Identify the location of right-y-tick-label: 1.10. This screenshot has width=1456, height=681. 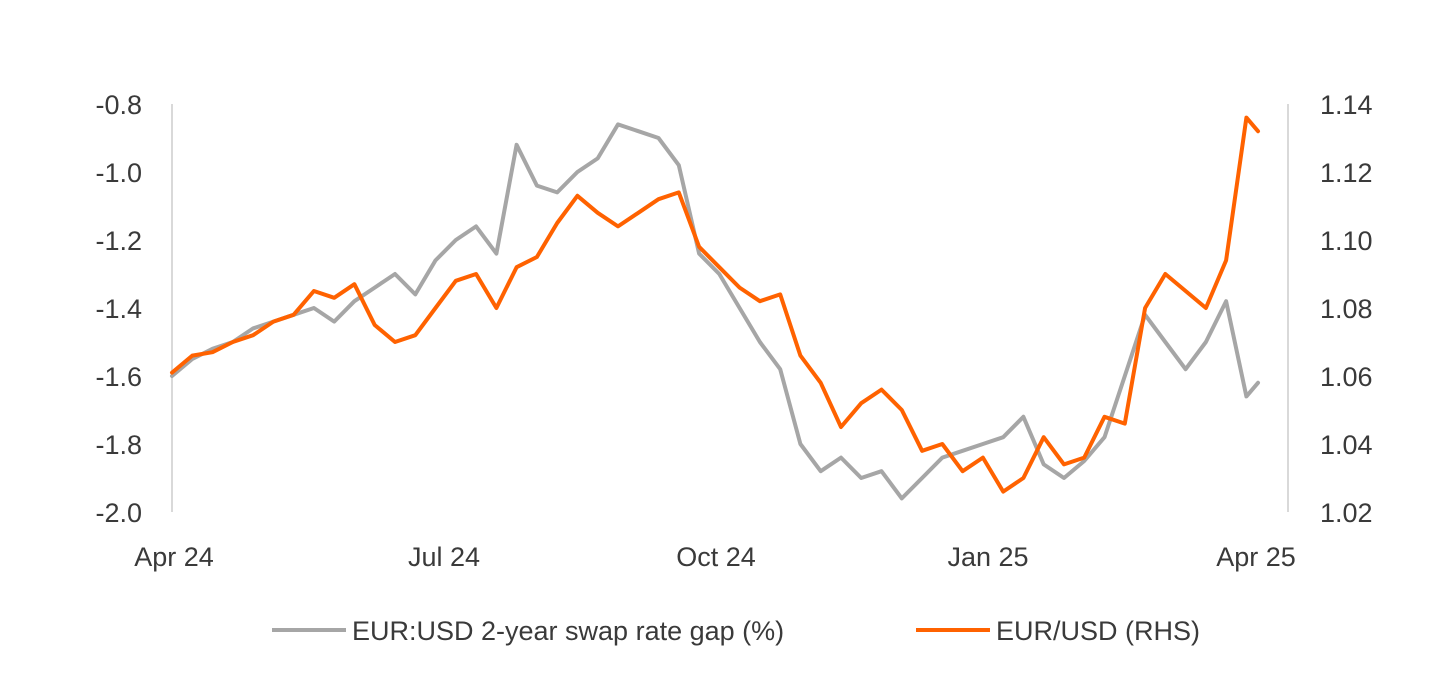
(1346, 241).